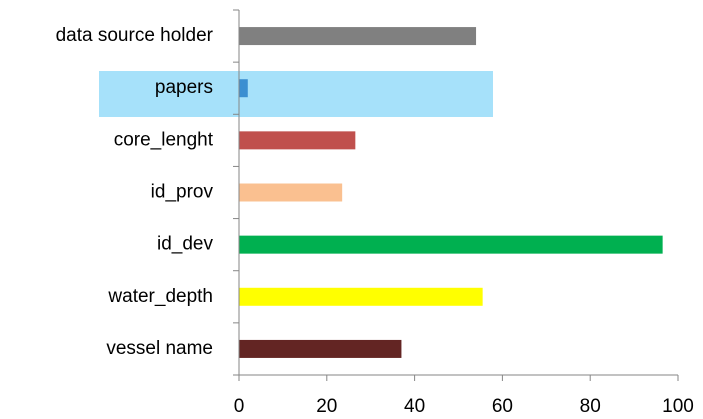 This screenshot has height=419, width=703. What do you see at coordinates (184, 87) in the screenshot?
I see `y-tick-label: papers` at bounding box center [184, 87].